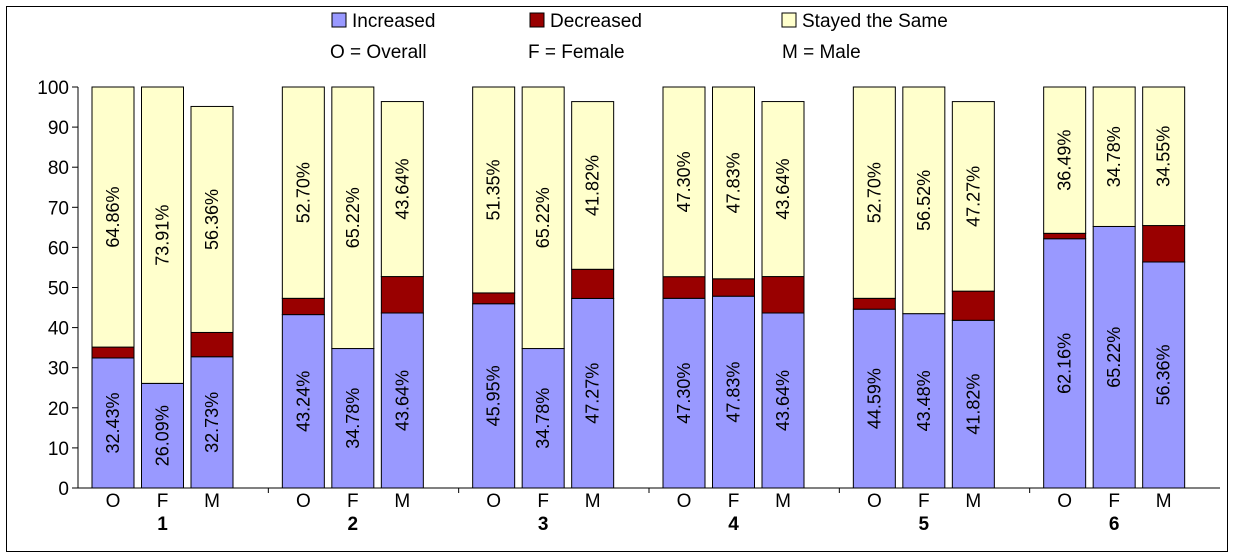 The width and height of the screenshot is (1238, 560). What do you see at coordinates (58, 208) in the screenshot?
I see `y-tick-label: 70` at bounding box center [58, 208].